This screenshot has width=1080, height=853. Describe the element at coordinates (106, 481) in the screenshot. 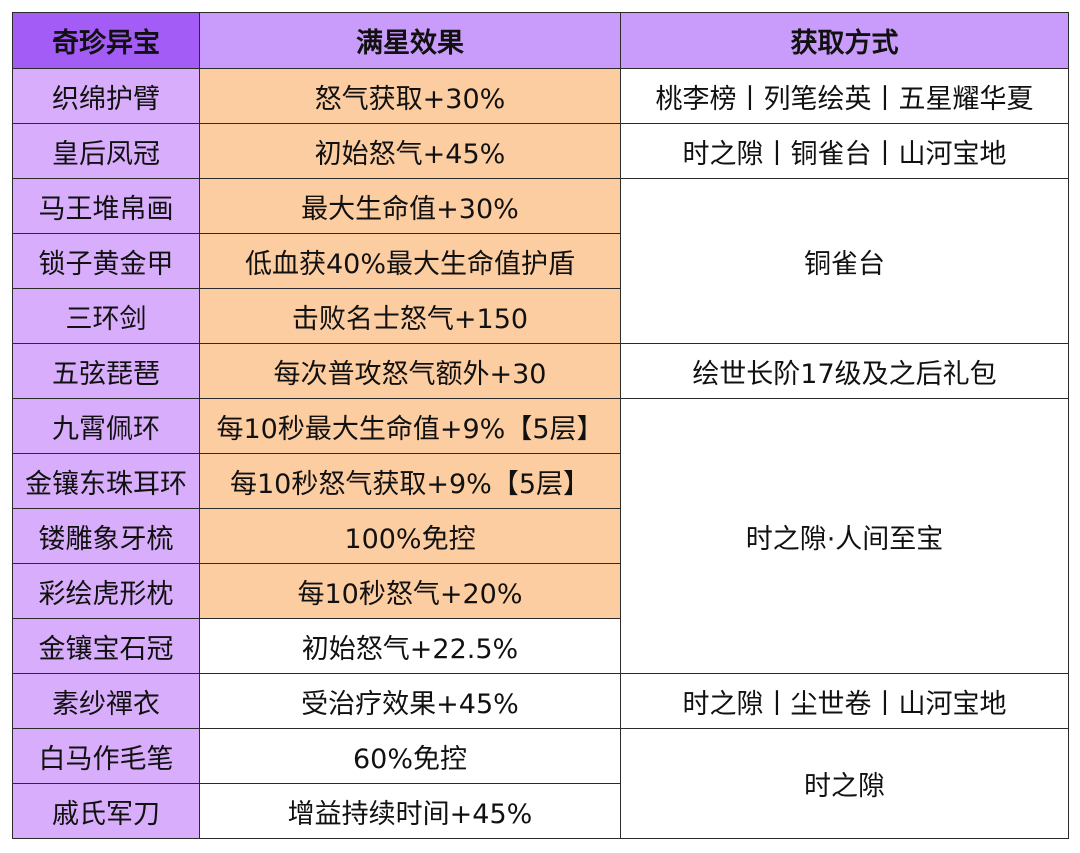

I see `treasure-name: 金镶东珠耳环` at that location.